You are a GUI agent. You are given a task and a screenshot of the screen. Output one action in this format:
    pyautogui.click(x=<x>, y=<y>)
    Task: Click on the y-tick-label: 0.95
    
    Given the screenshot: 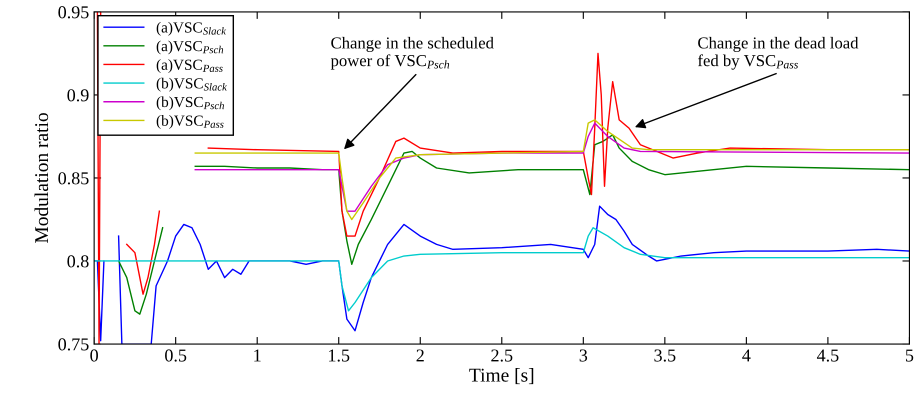 What is the action you would take?
    pyautogui.click(x=73, y=12)
    